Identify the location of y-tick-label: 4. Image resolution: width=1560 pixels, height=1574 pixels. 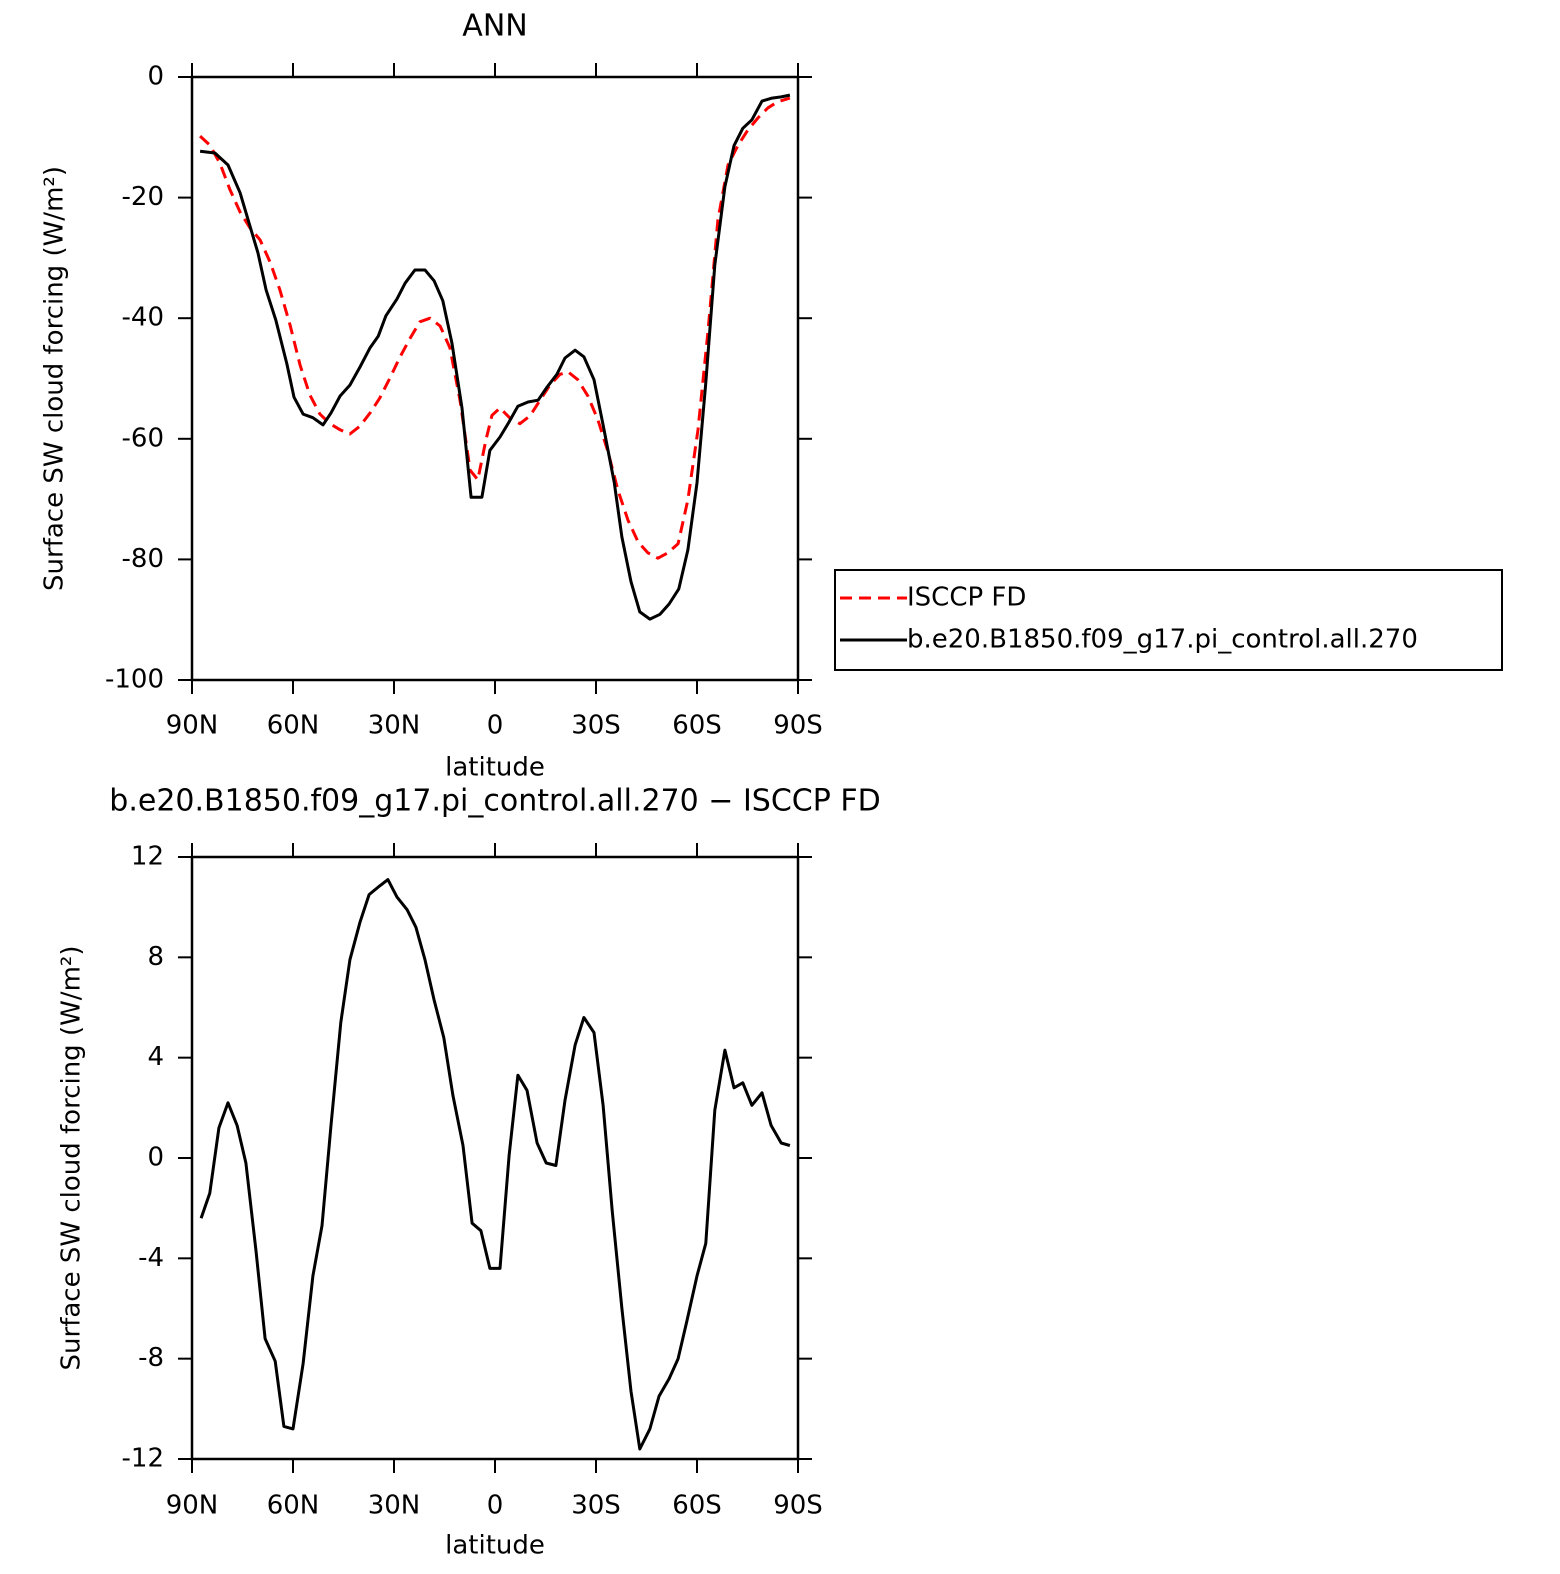
(155, 1057).